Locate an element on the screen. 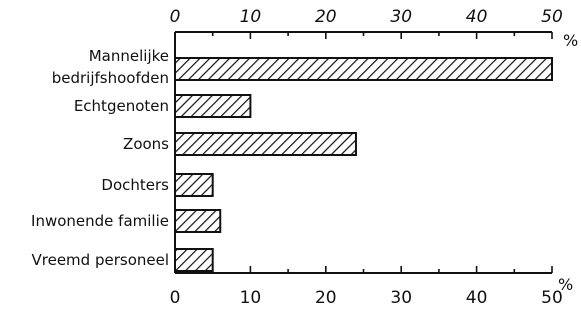  category-label: Inwonende familie is located at coordinates (100, 221).